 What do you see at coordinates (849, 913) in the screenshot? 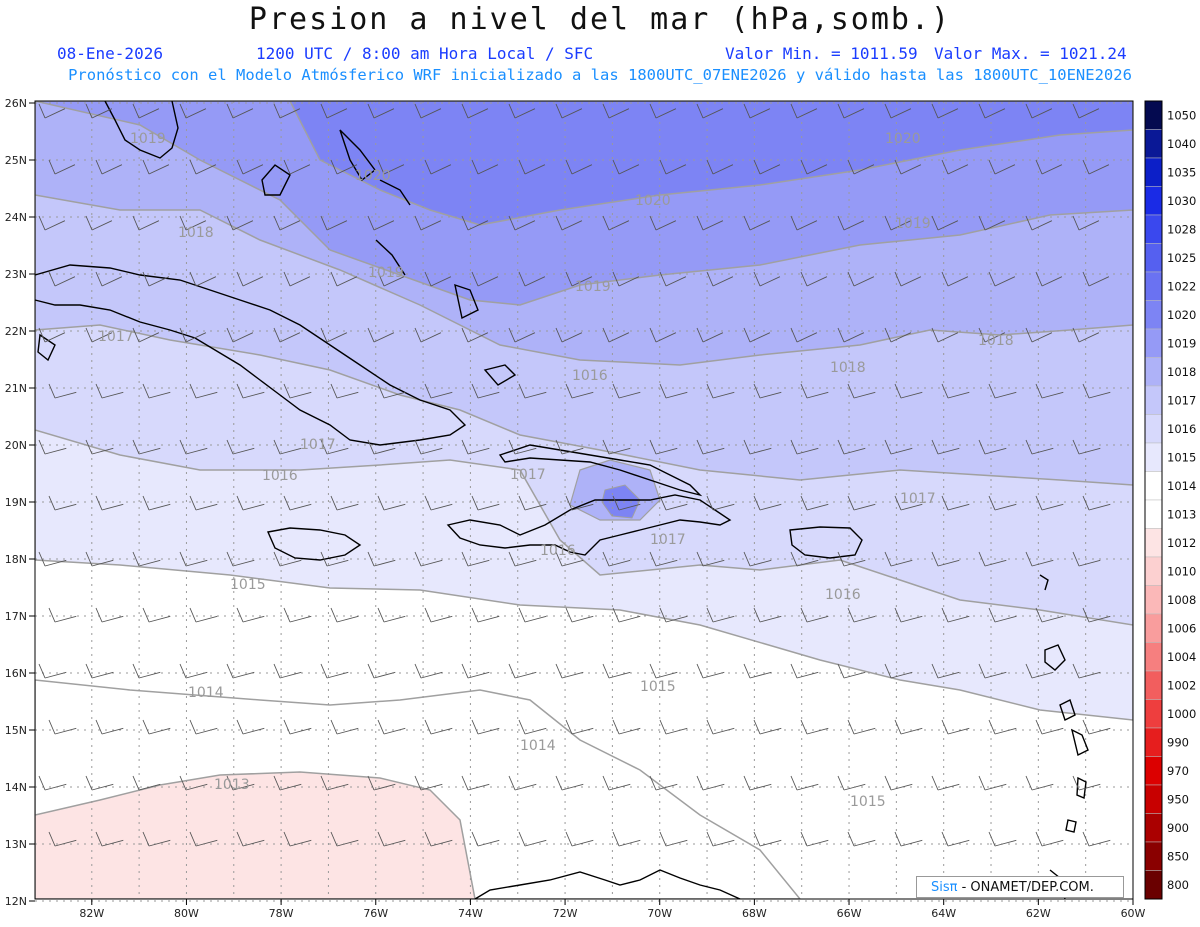
I see `lon-label: 66W` at bounding box center [849, 913].